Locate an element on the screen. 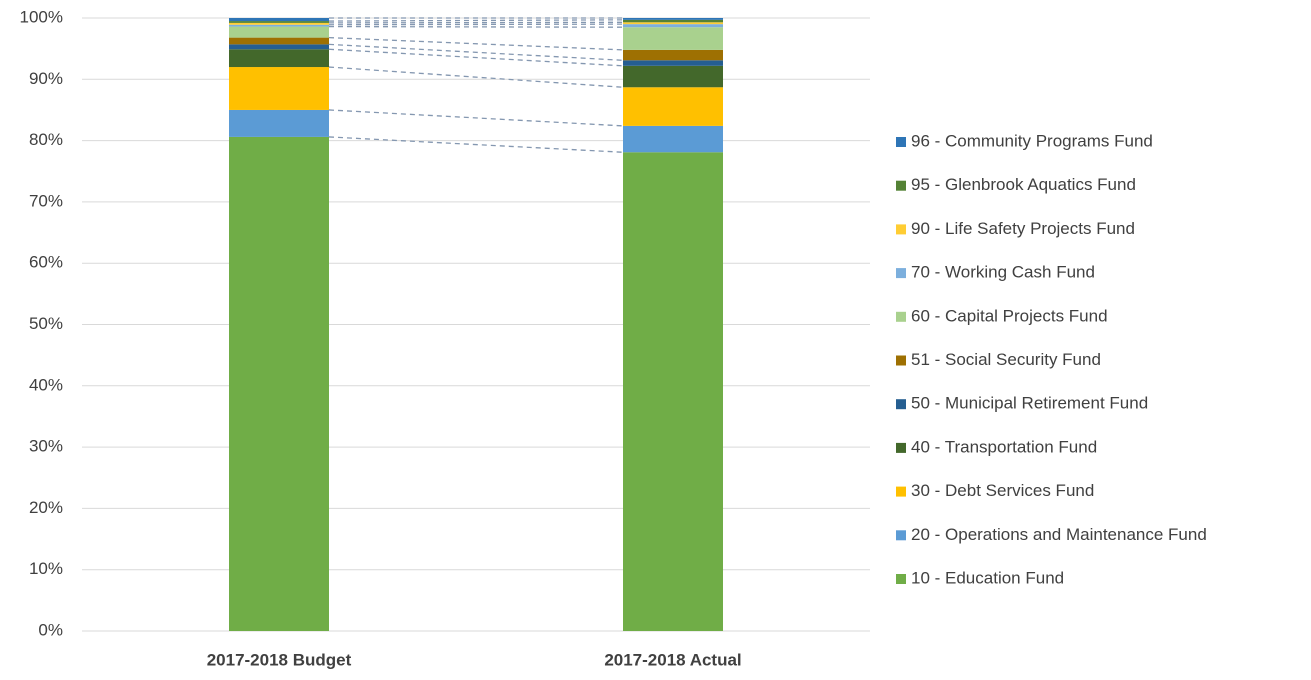  y-tick-label: 70% is located at coordinates (46, 200).